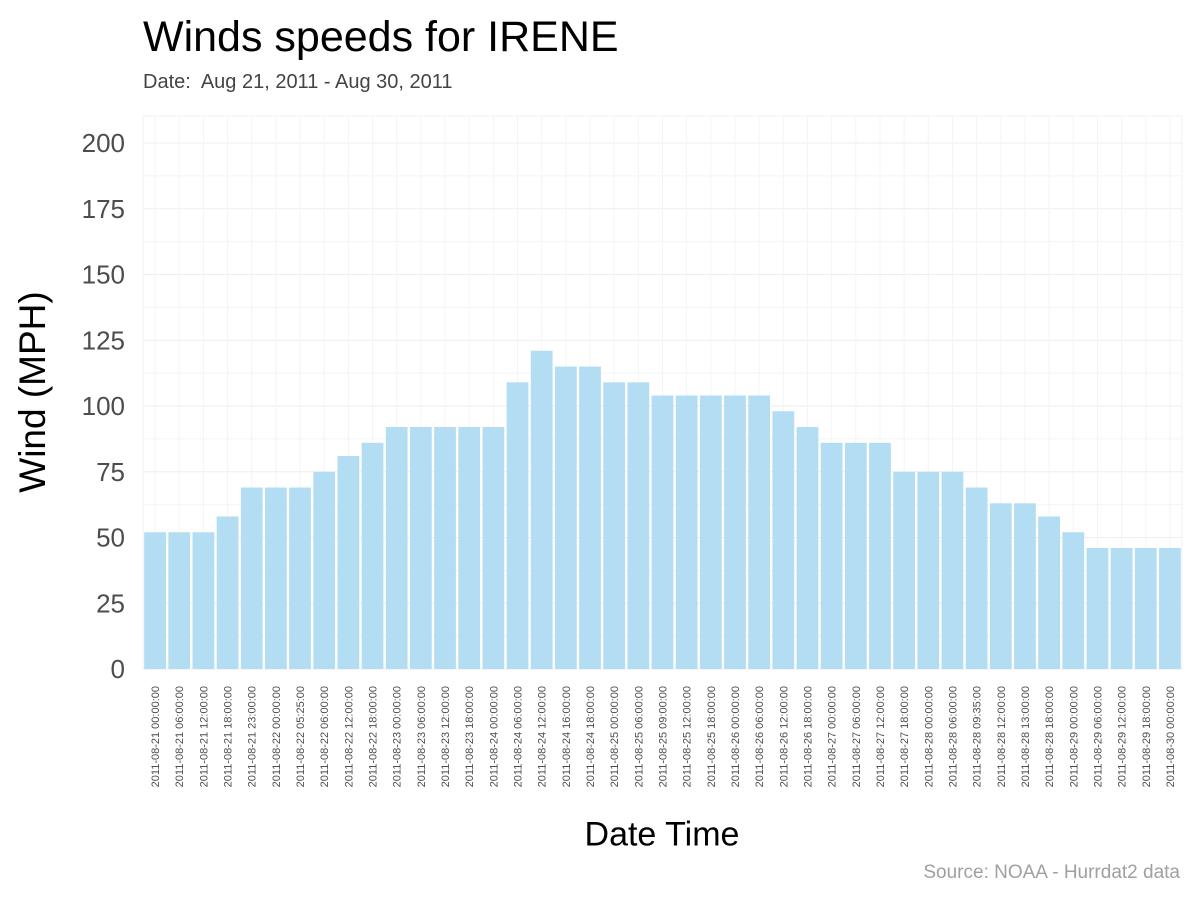  What do you see at coordinates (204, 736) in the screenshot?
I see `x-tick-label: 2011-08-21 12:00:00` at bounding box center [204, 736].